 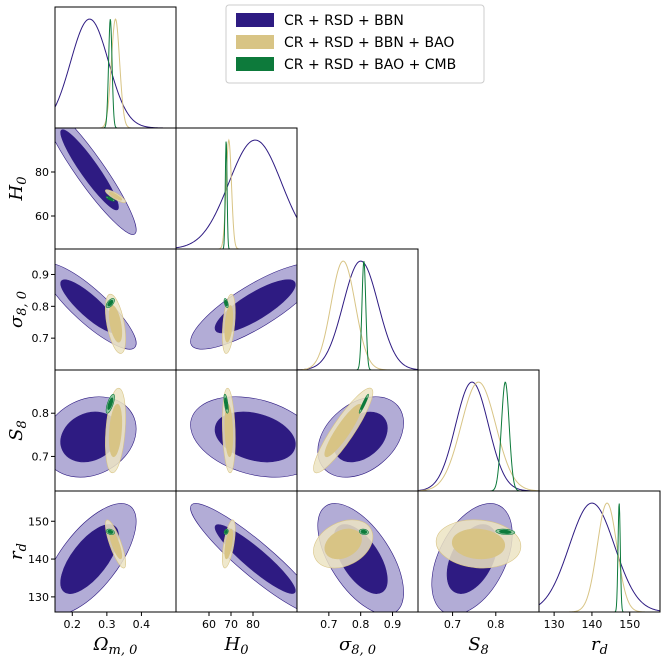 I want to click on panel-rd-vs-h0, so click(x=236, y=551).